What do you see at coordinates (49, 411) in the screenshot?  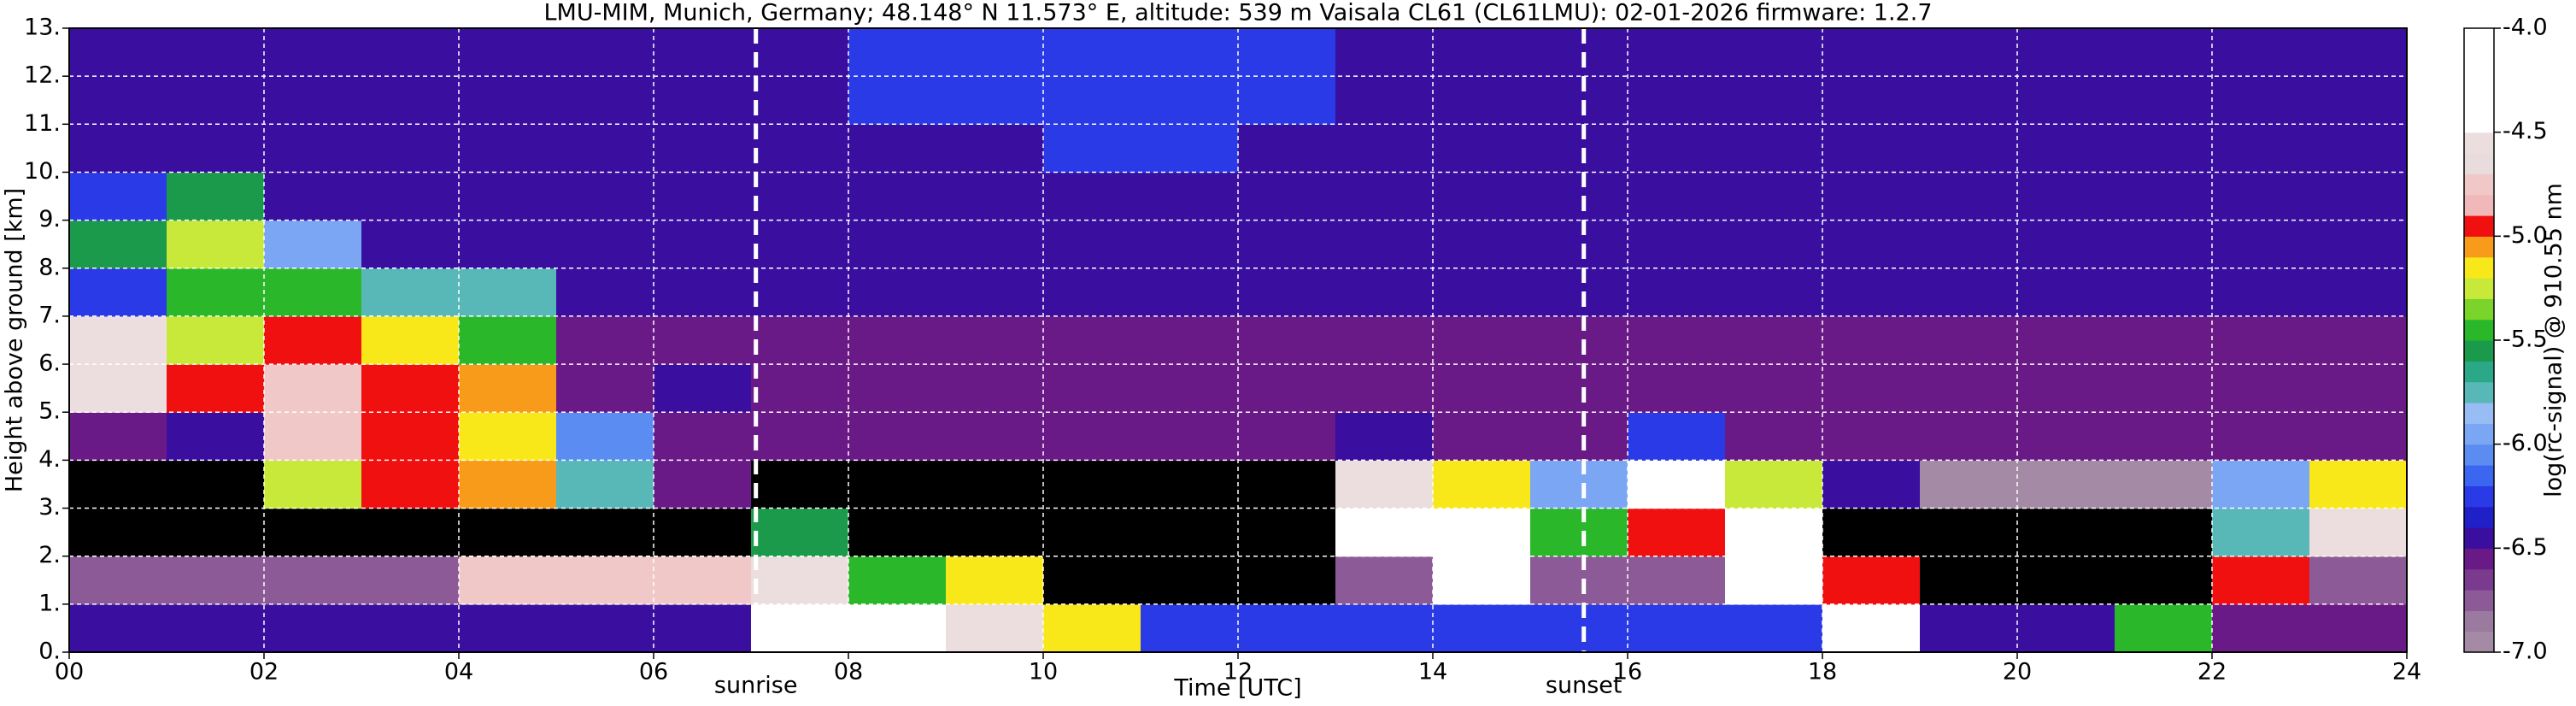 I see `y-tick-label: 5.` at bounding box center [49, 411].